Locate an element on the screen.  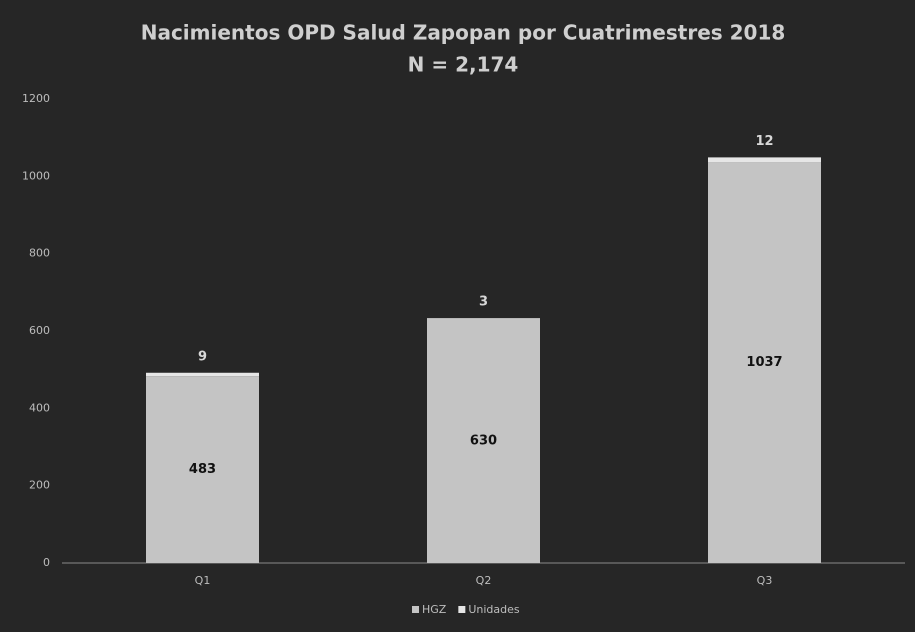
data-label: 1037 is located at coordinates (764, 362).